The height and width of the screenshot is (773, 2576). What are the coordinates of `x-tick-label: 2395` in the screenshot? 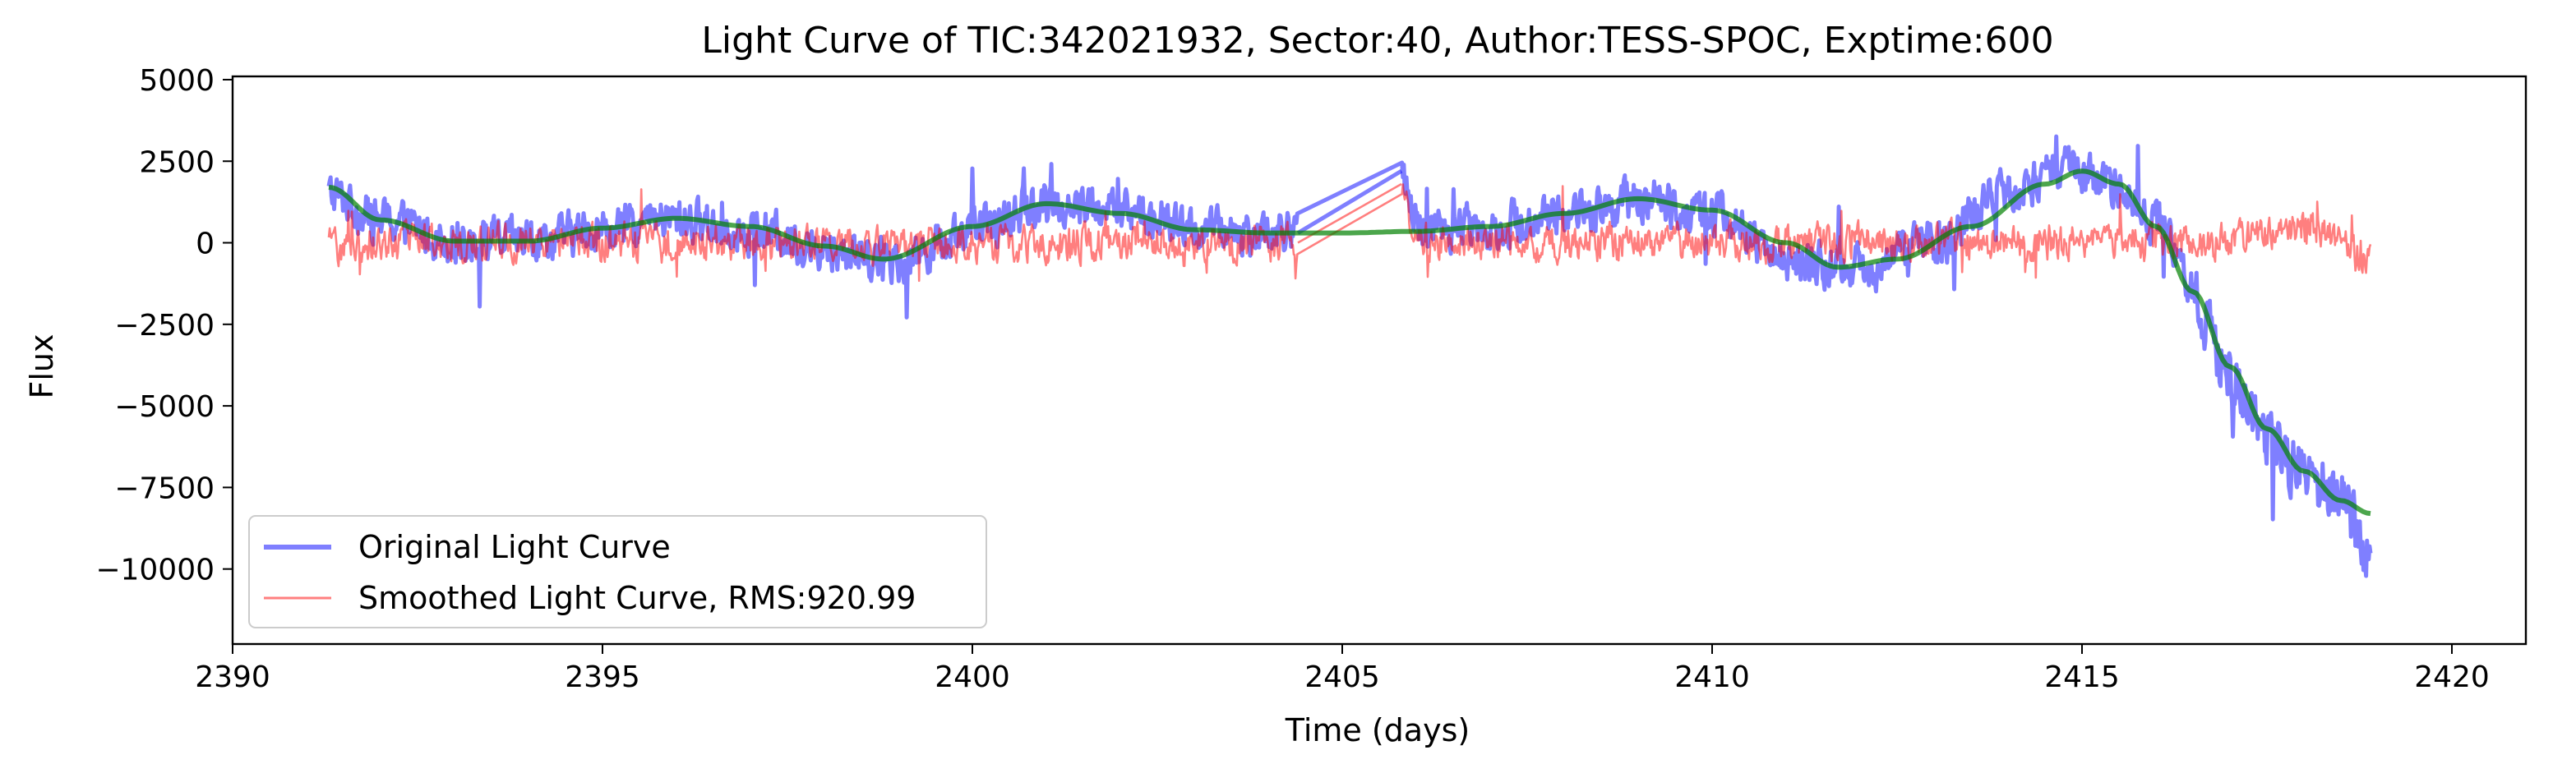 It's located at (602, 677).